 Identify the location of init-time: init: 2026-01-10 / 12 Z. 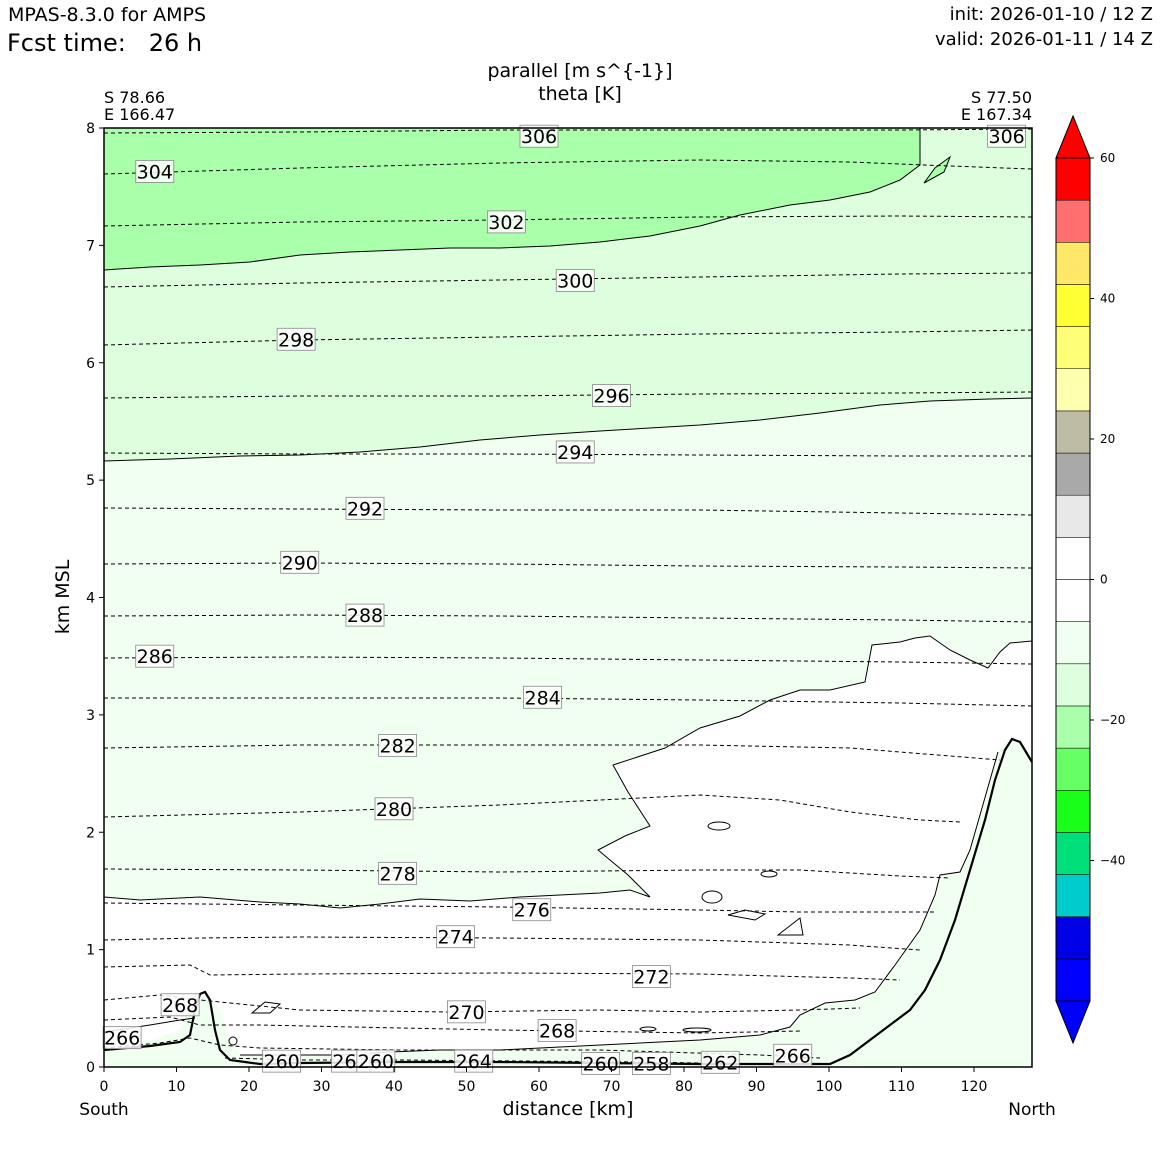
(1051, 14).